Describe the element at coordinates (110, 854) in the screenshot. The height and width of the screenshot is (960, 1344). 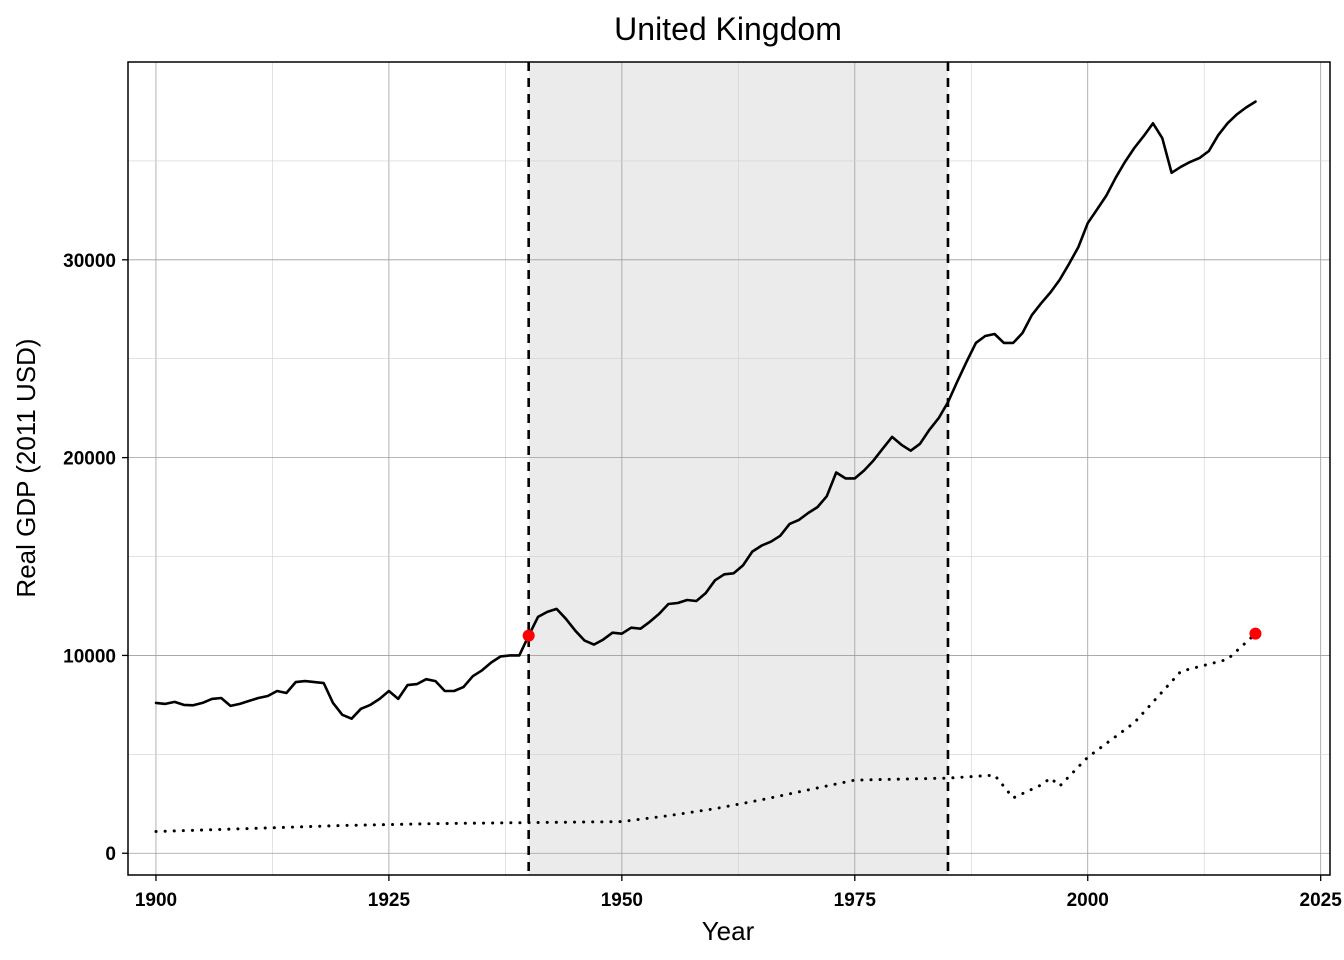
I see `y-tick-label: 0` at that location.